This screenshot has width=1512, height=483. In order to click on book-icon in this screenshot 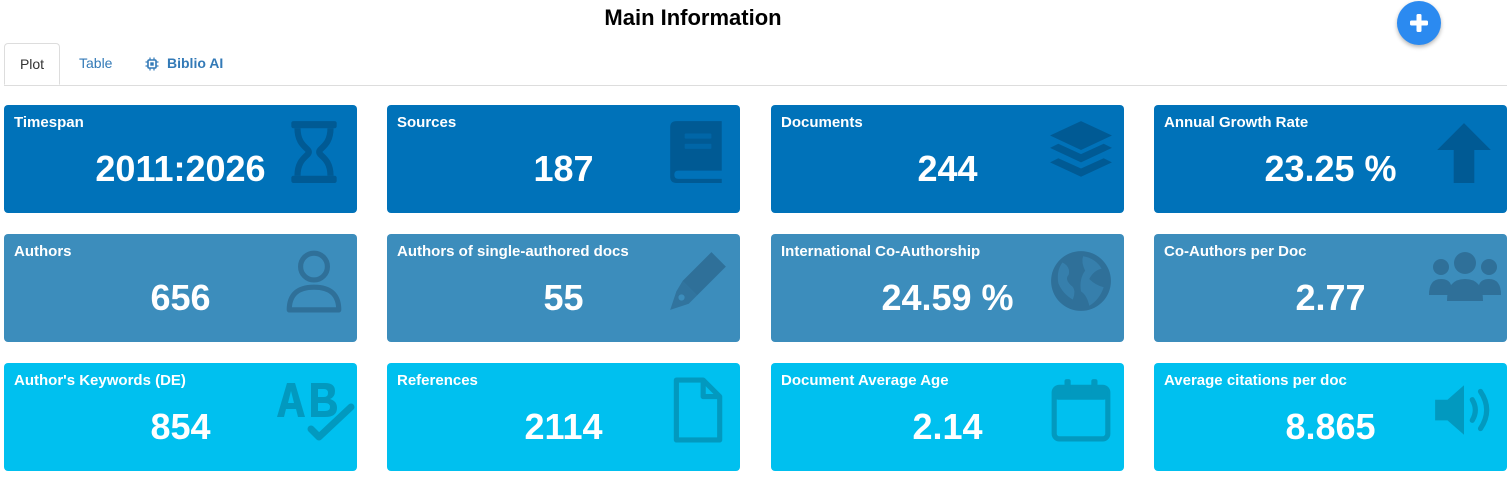, I will do `click(696, 152)`.